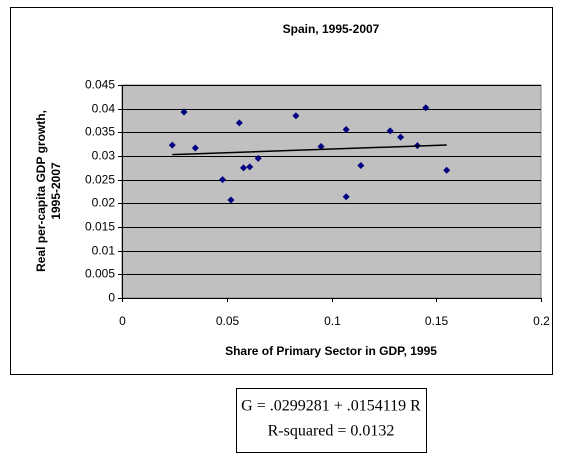 Image resolution: width=563 pixels, height=459 pixels. I want to click on y-tick-label: 0.03, so click(104, 156).